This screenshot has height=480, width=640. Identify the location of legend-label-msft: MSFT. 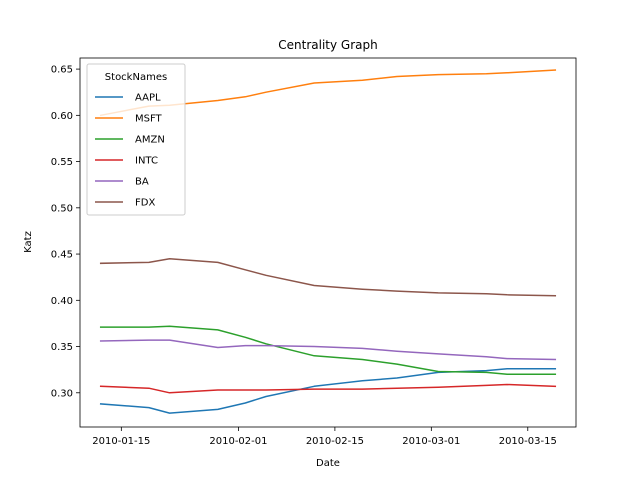
(149, 119).